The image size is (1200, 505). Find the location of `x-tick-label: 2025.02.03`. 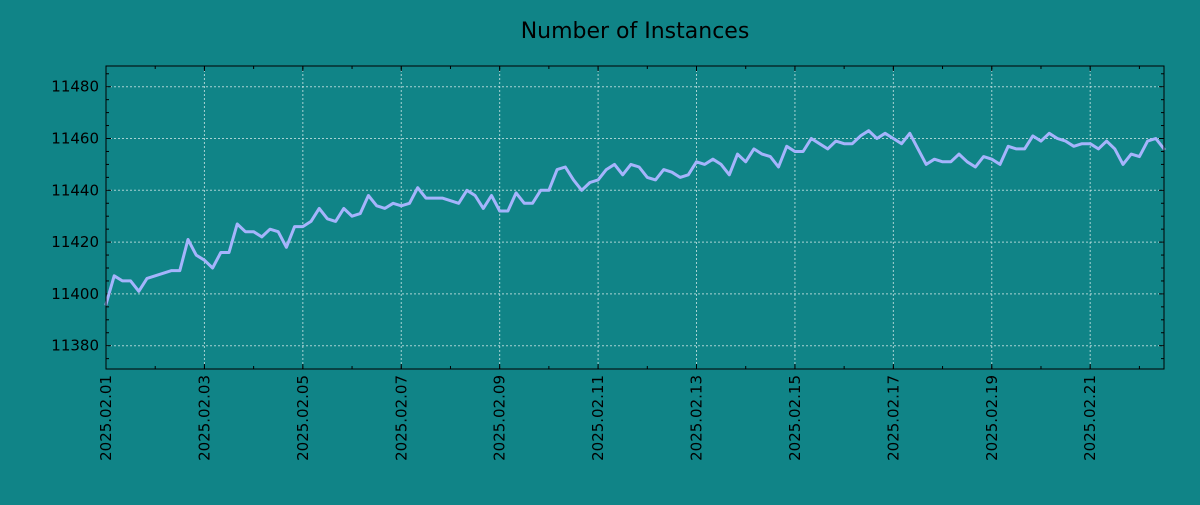

x-tick-label: 2025.02.03 is located at coordinates (204, 418).